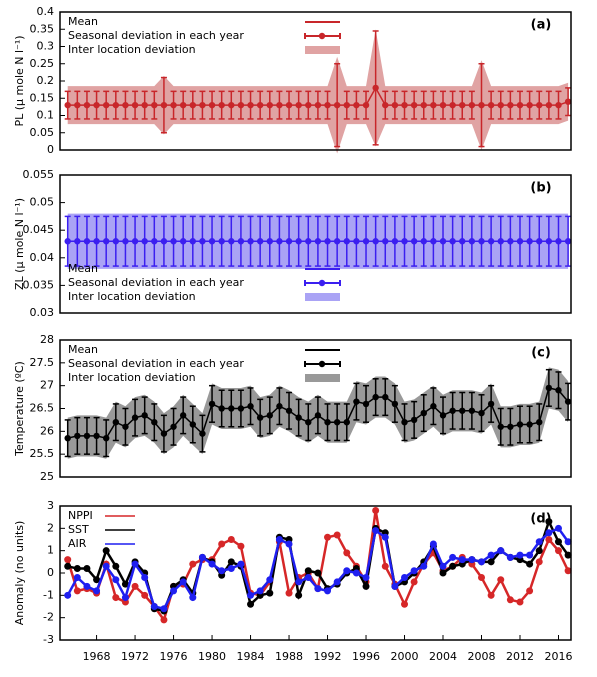 The width and height of the screenshot is (597, 677). What do you see at coordinates (77, 543) in the screenshot?
I see `legend-label: AIR` at bounding box center [77, 543].